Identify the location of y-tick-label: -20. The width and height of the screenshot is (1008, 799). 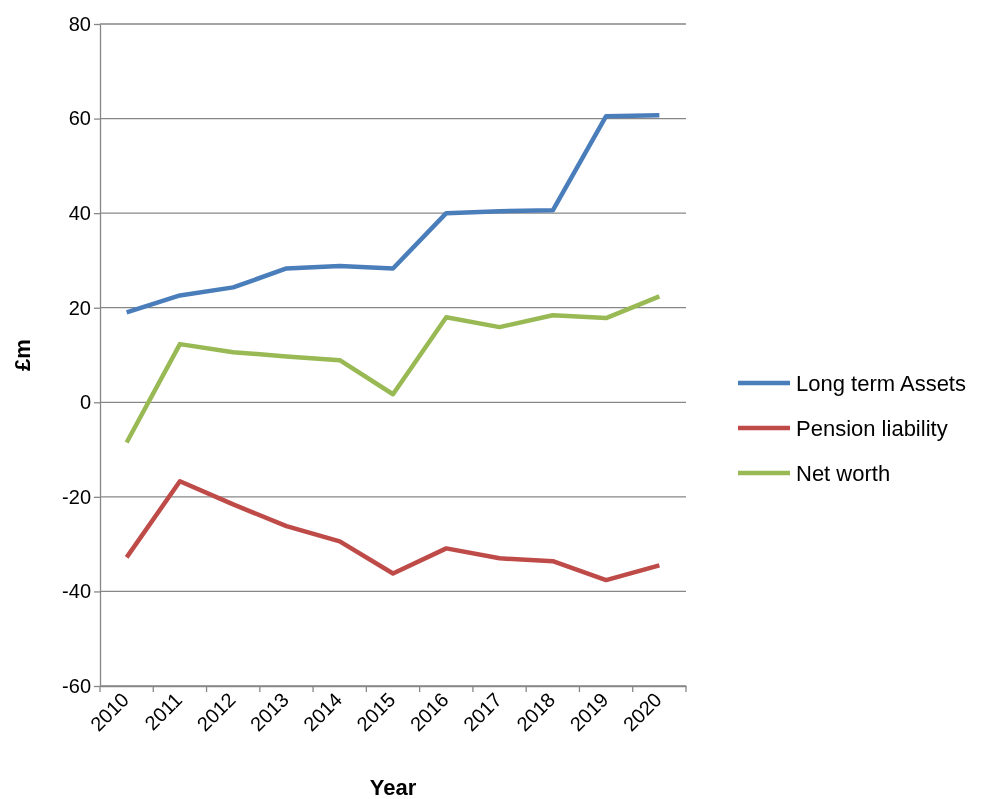
(76, 496).